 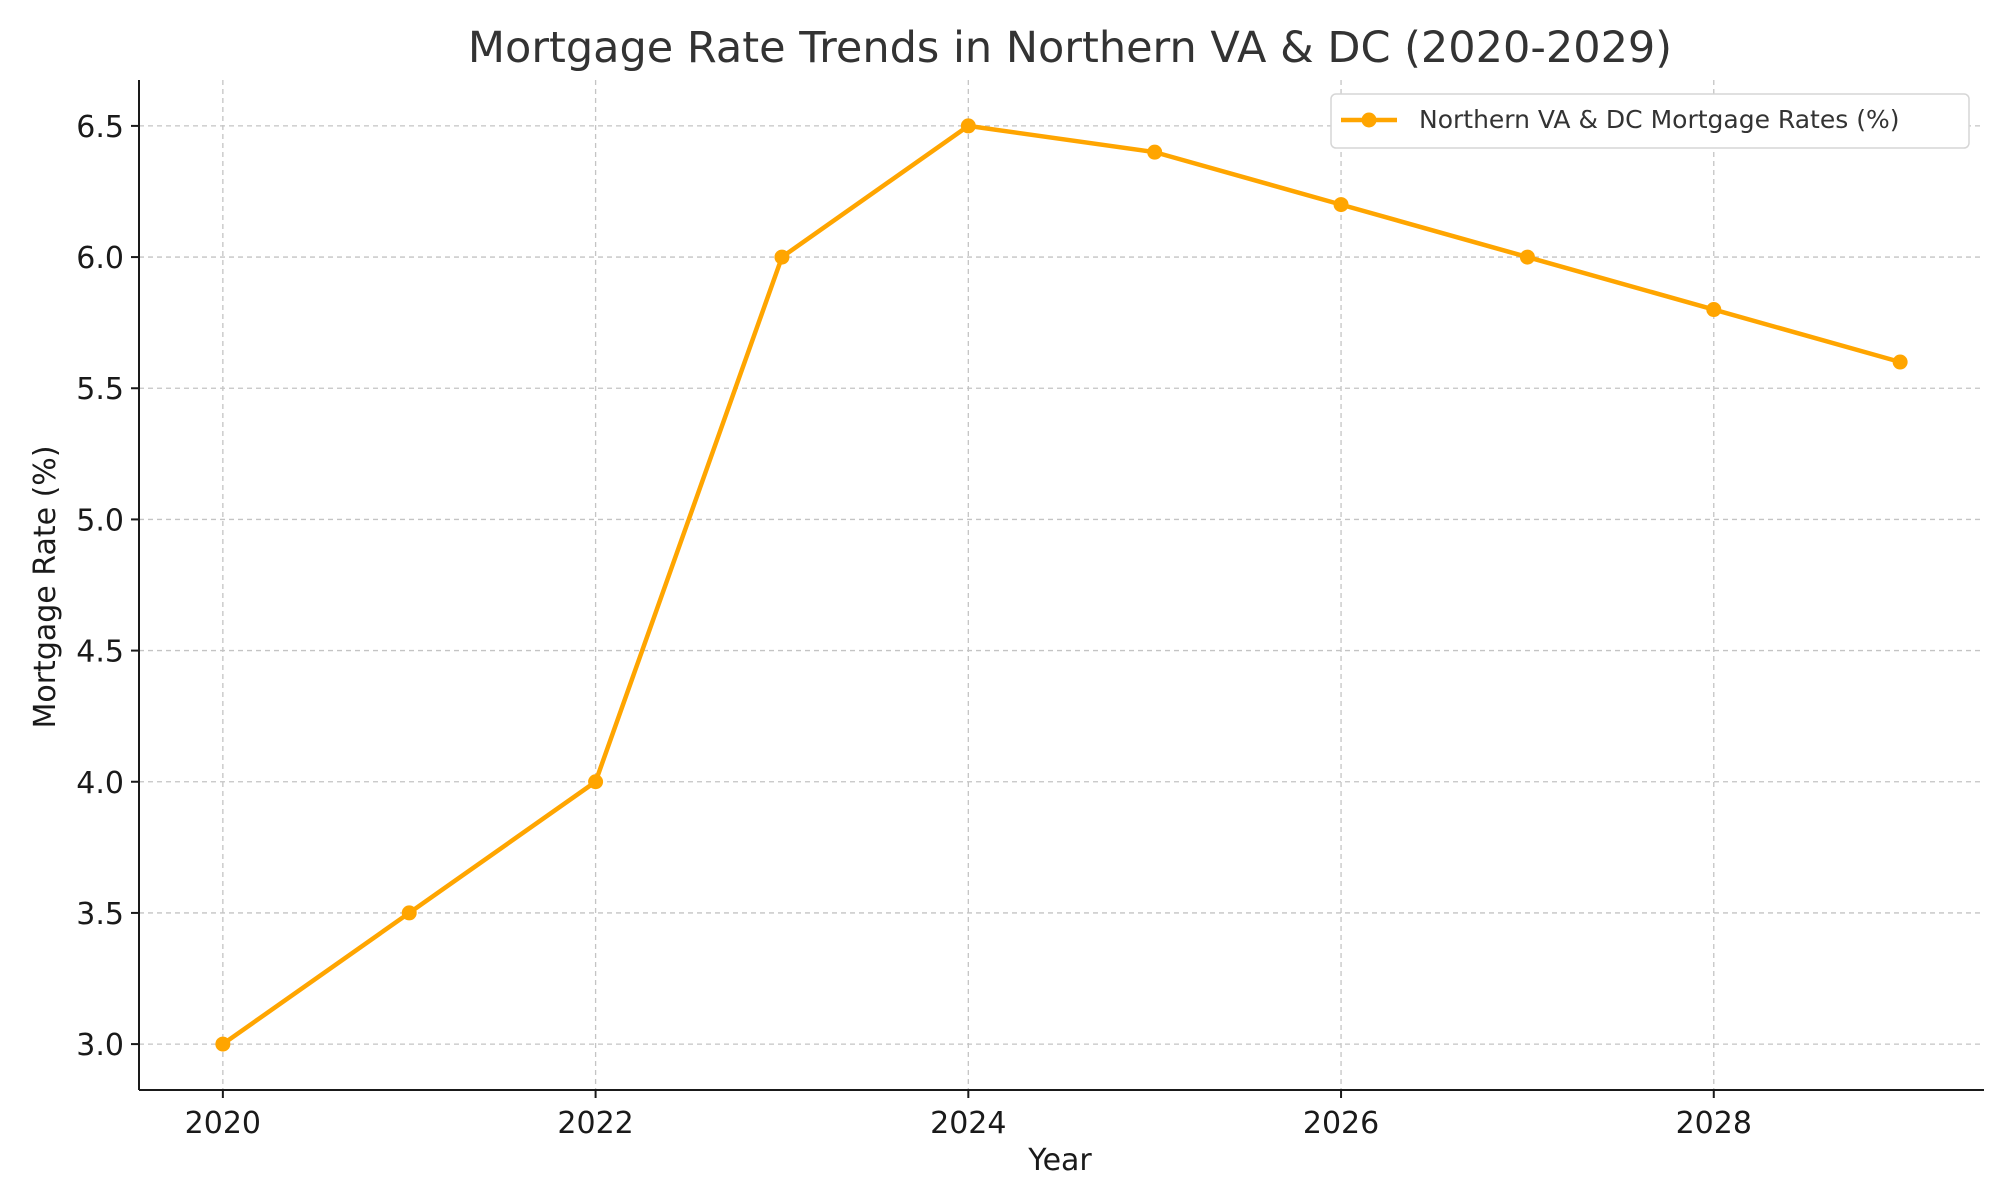 I want to click on y-tick-label: 3.0, so click(x=100, y=1045).